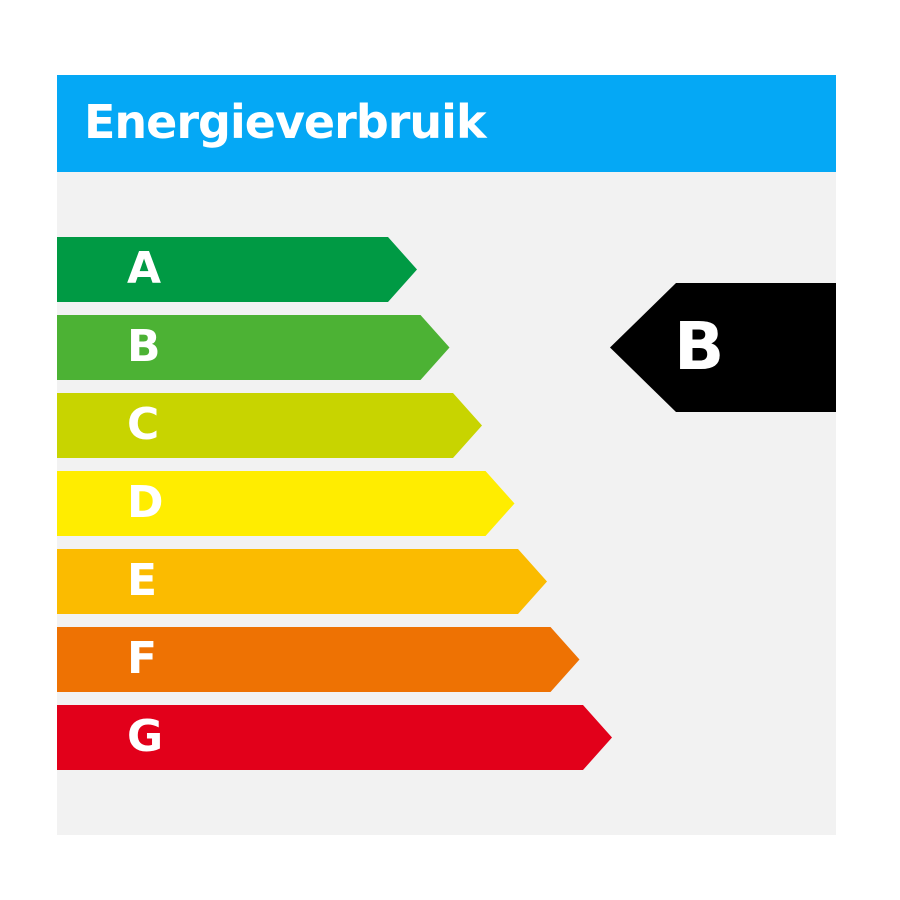 This screenshot has height=900, width=900. Describe the element at coordinates (144, 346) in the screenshot. I see `energy-class-label: B` at that location.